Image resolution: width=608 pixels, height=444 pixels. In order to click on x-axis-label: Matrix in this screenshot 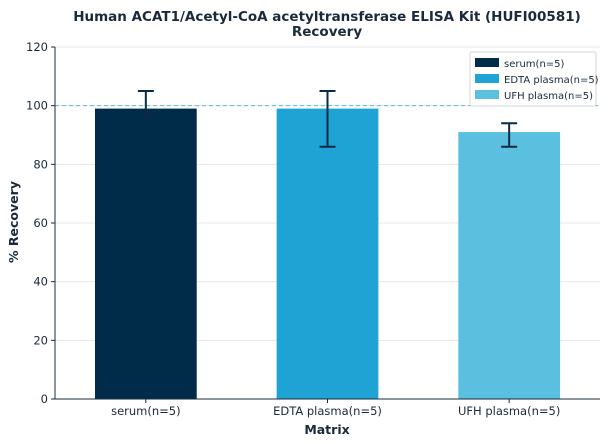, I will do `click(326, 429)`.